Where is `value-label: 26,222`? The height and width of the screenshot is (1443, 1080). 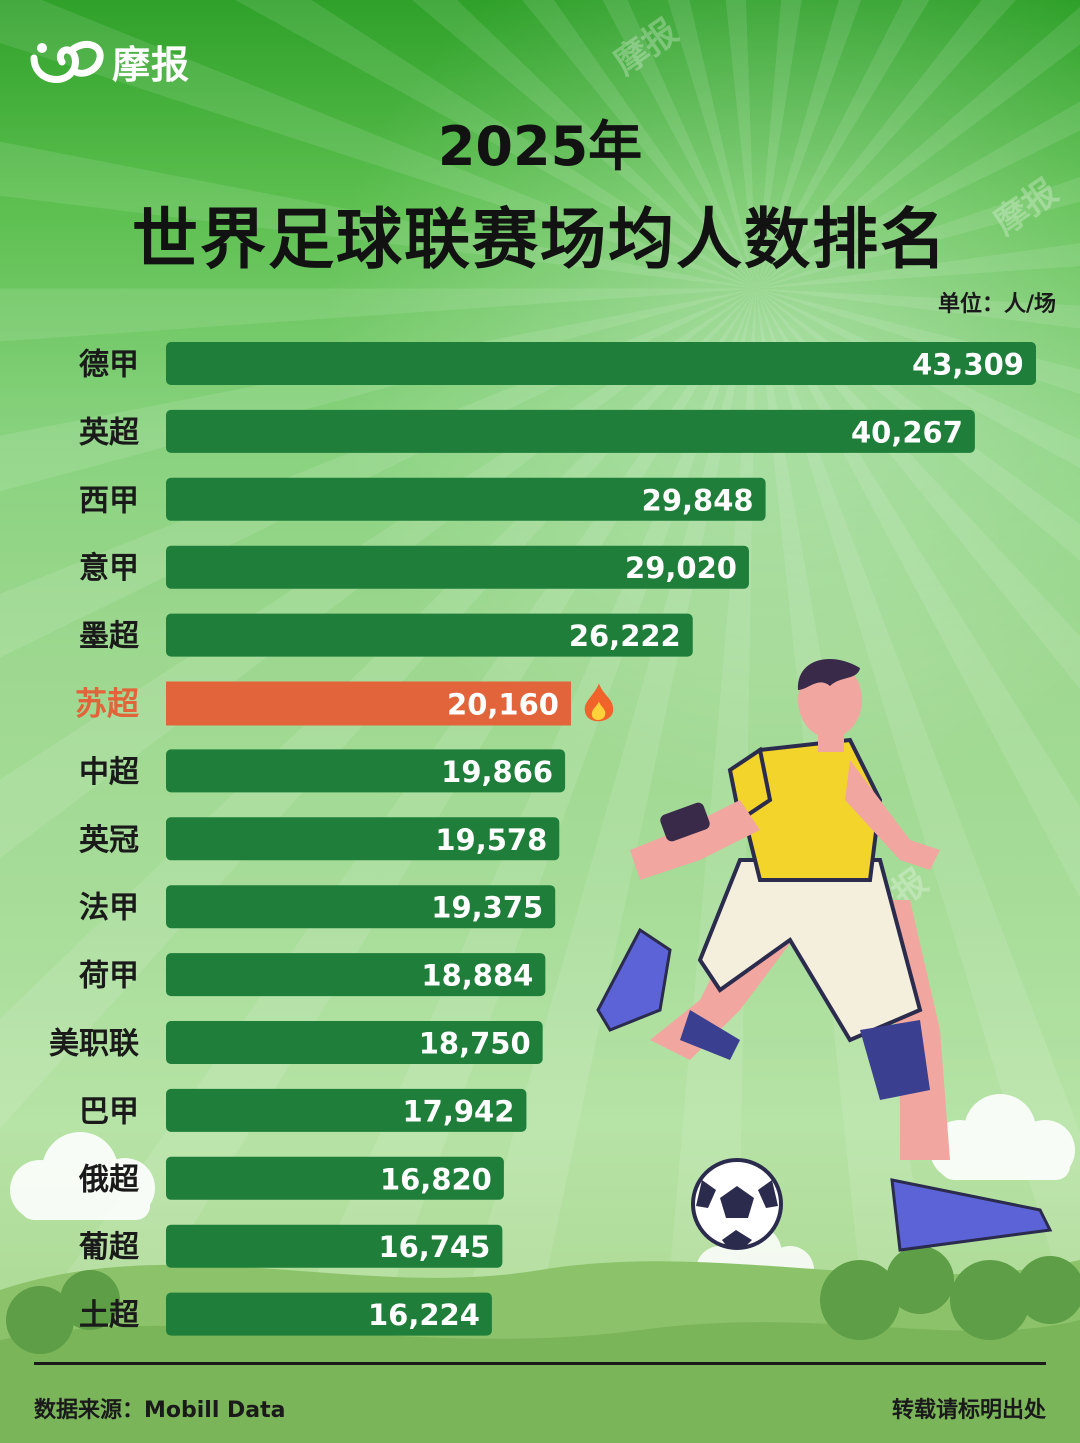 value-label: 26,222 is located at coordinates (625, 636).